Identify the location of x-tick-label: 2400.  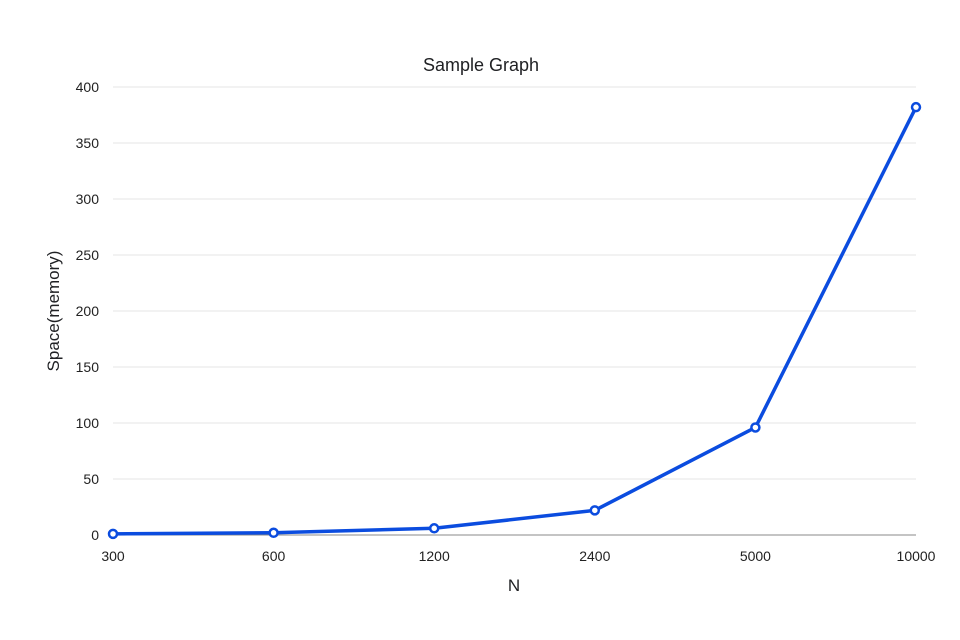
(594, 556).